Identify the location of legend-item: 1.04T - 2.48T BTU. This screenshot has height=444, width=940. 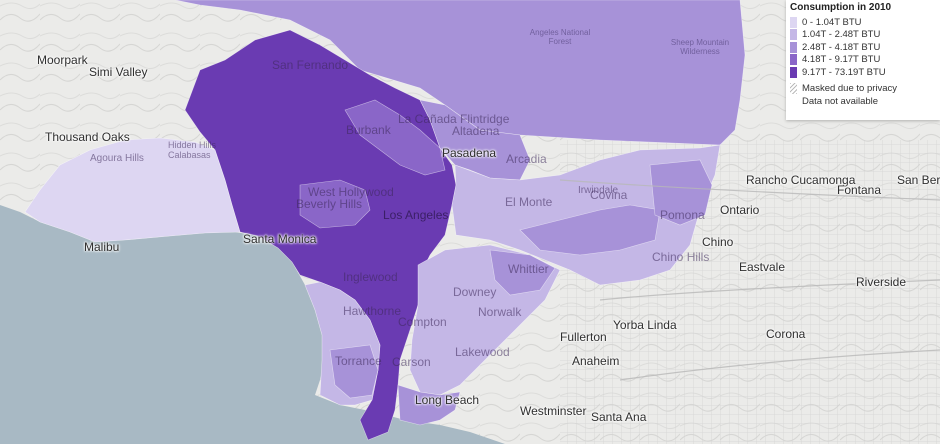
(863, 35).